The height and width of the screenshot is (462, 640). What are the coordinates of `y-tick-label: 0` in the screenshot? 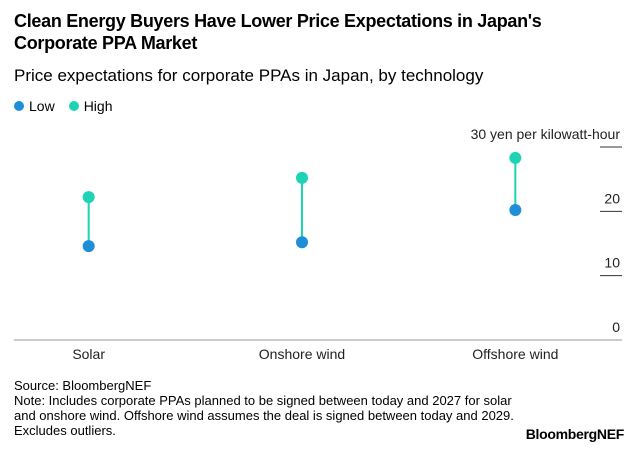 It's located at (616, 327).